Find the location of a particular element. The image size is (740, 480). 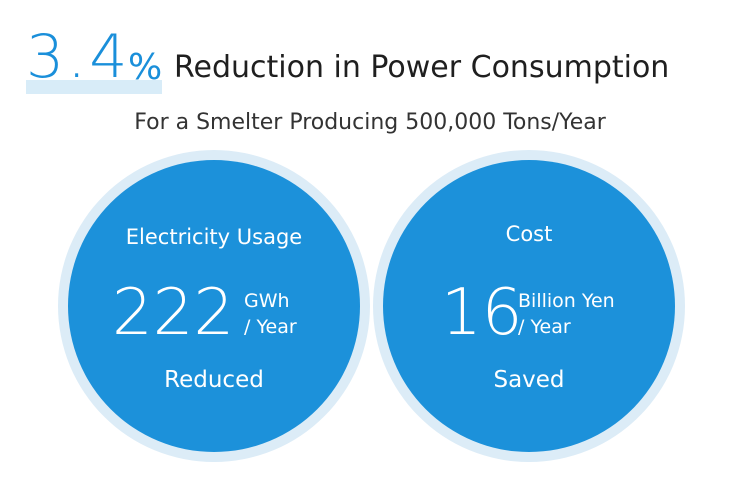

electricity-card-title: Electricity Usage is located at coordinates (214, 237).